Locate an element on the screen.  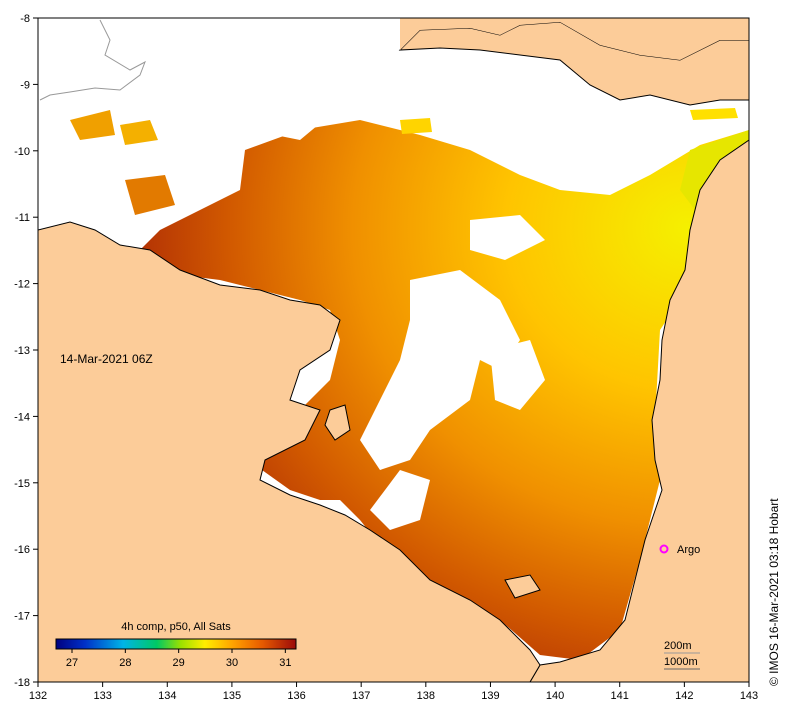
y-tick-label: -11 is located at coordinates (22, 218).